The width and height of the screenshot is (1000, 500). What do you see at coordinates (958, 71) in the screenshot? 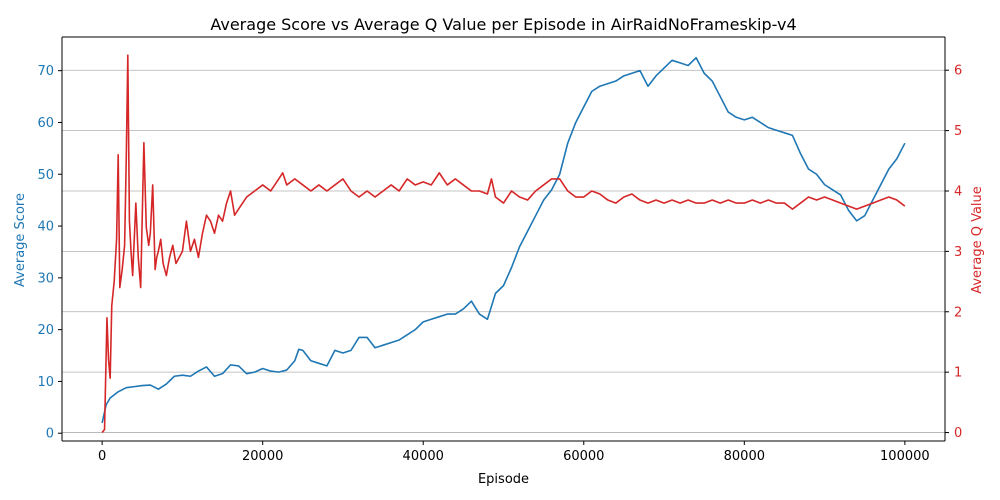
I see `y-right-tick-label-6: 6` at bounding box center [958, 71].